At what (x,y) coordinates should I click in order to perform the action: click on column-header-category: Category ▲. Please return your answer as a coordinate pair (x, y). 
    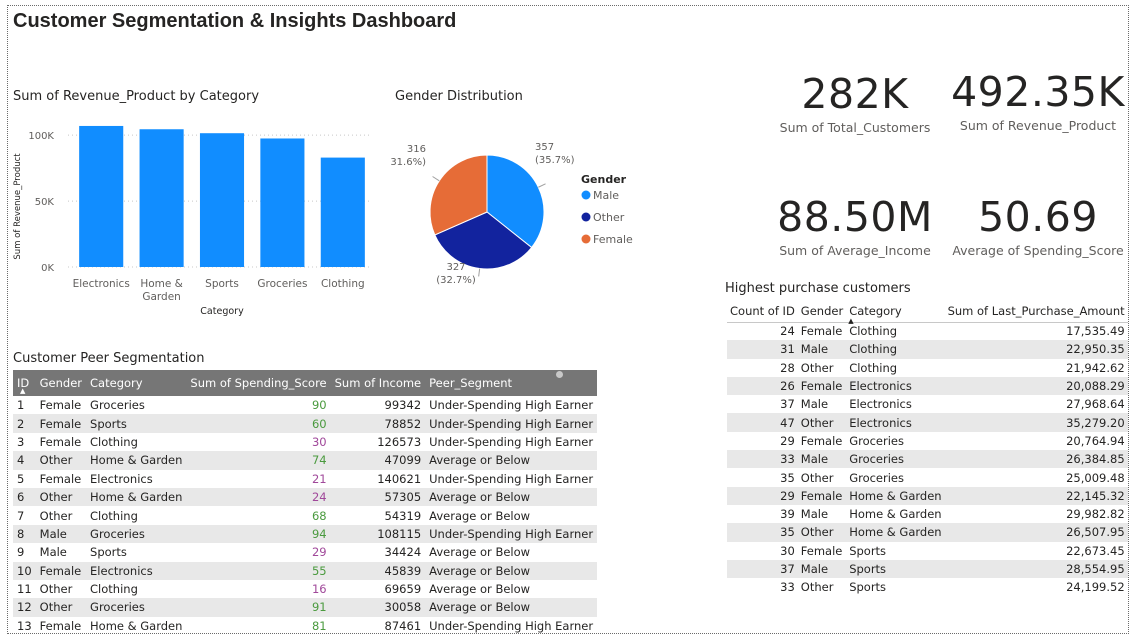
    Looking at the image, I should click on (895, 312).